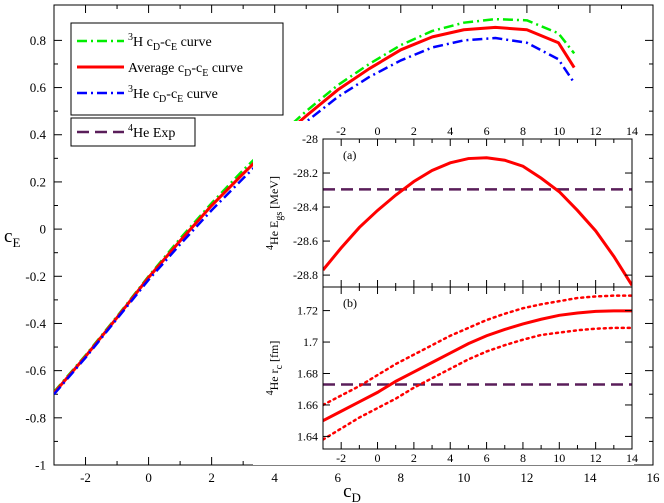 The height and width of the screenshot is (503, 664). What do you see at coordinates (38, 134) in the screenshot?
I see `y-tick-label: 0.4` at bounding box center [38, 134].